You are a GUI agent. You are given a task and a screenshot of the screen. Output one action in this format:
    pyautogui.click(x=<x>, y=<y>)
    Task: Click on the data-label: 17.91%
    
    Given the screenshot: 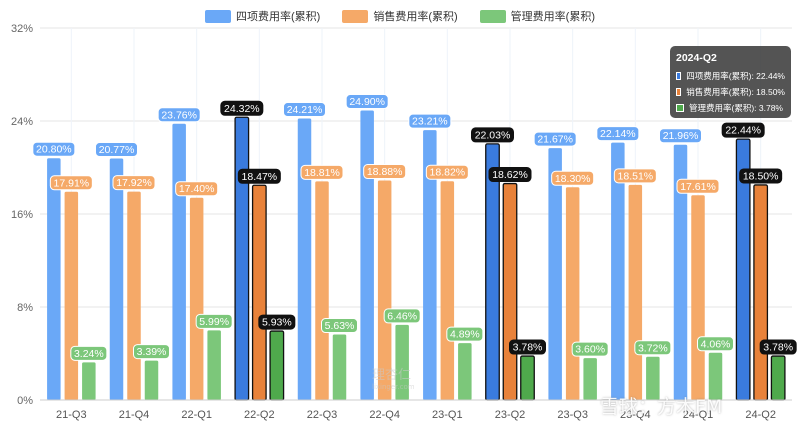 What is the action you would take?
    pyautogui.click(x=72, y=183)
    